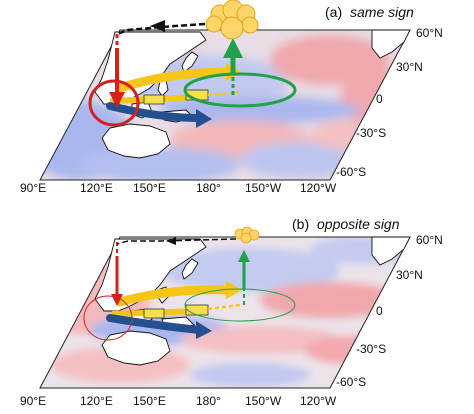 This screenshot has height=414, width=474. I want to click on panel-b-title: opposite sign, so click(358, 224).